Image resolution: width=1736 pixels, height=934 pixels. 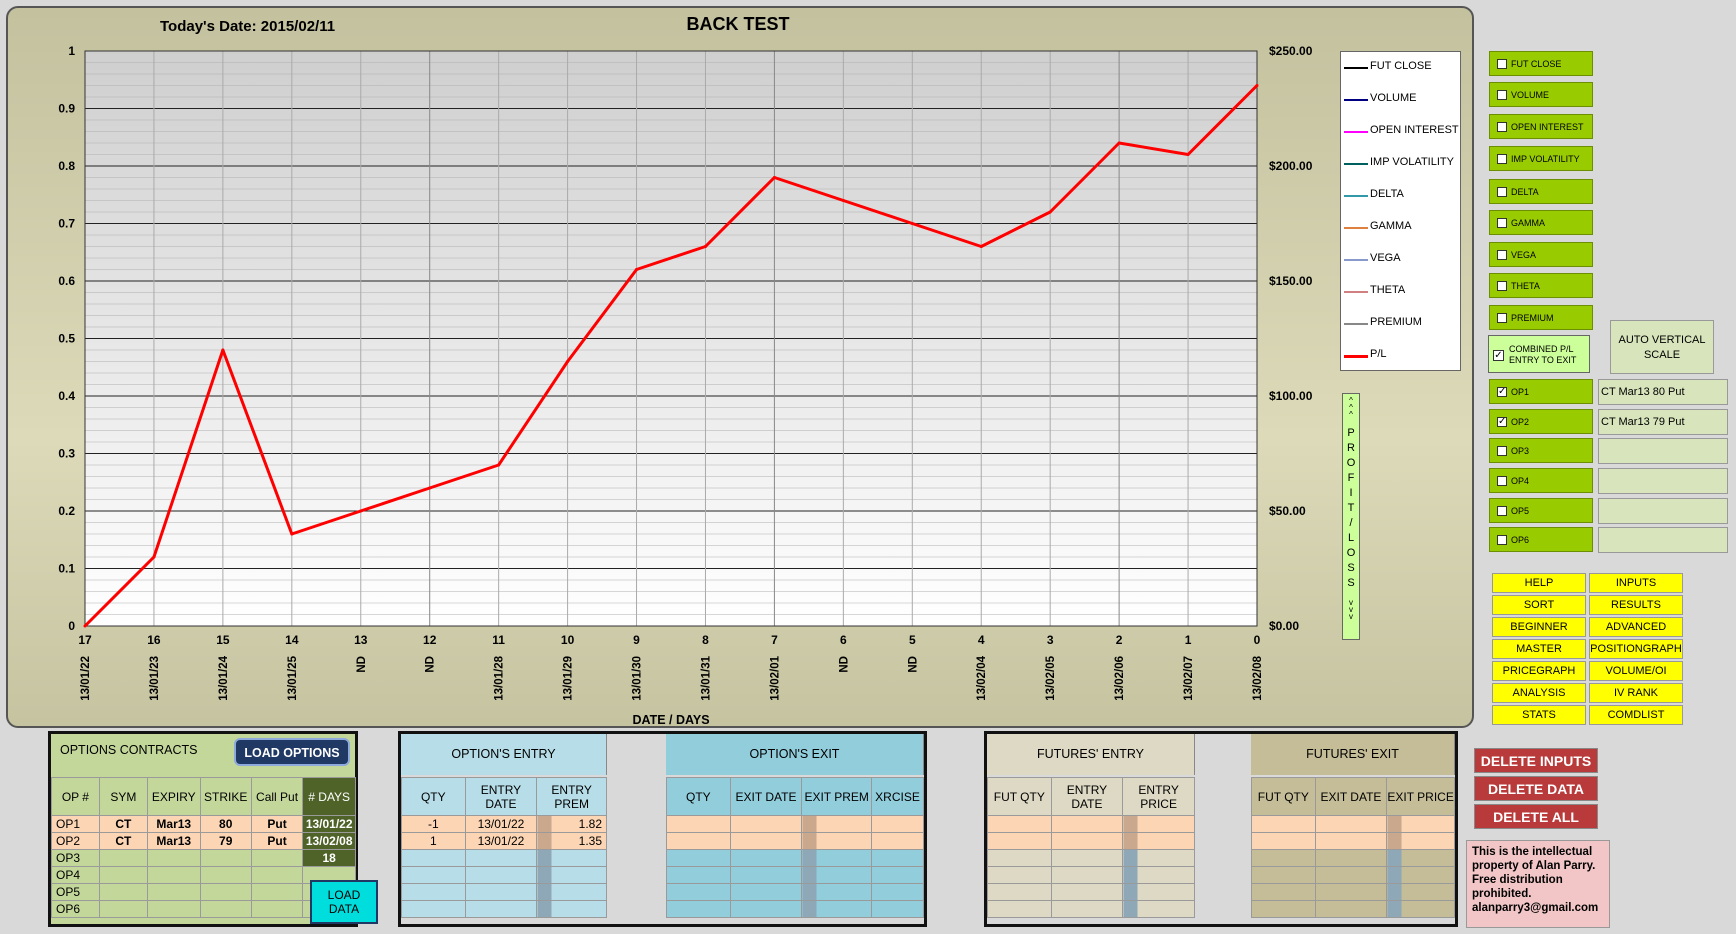 I want to click on data-cell: Put, so click(x=277, y=841).